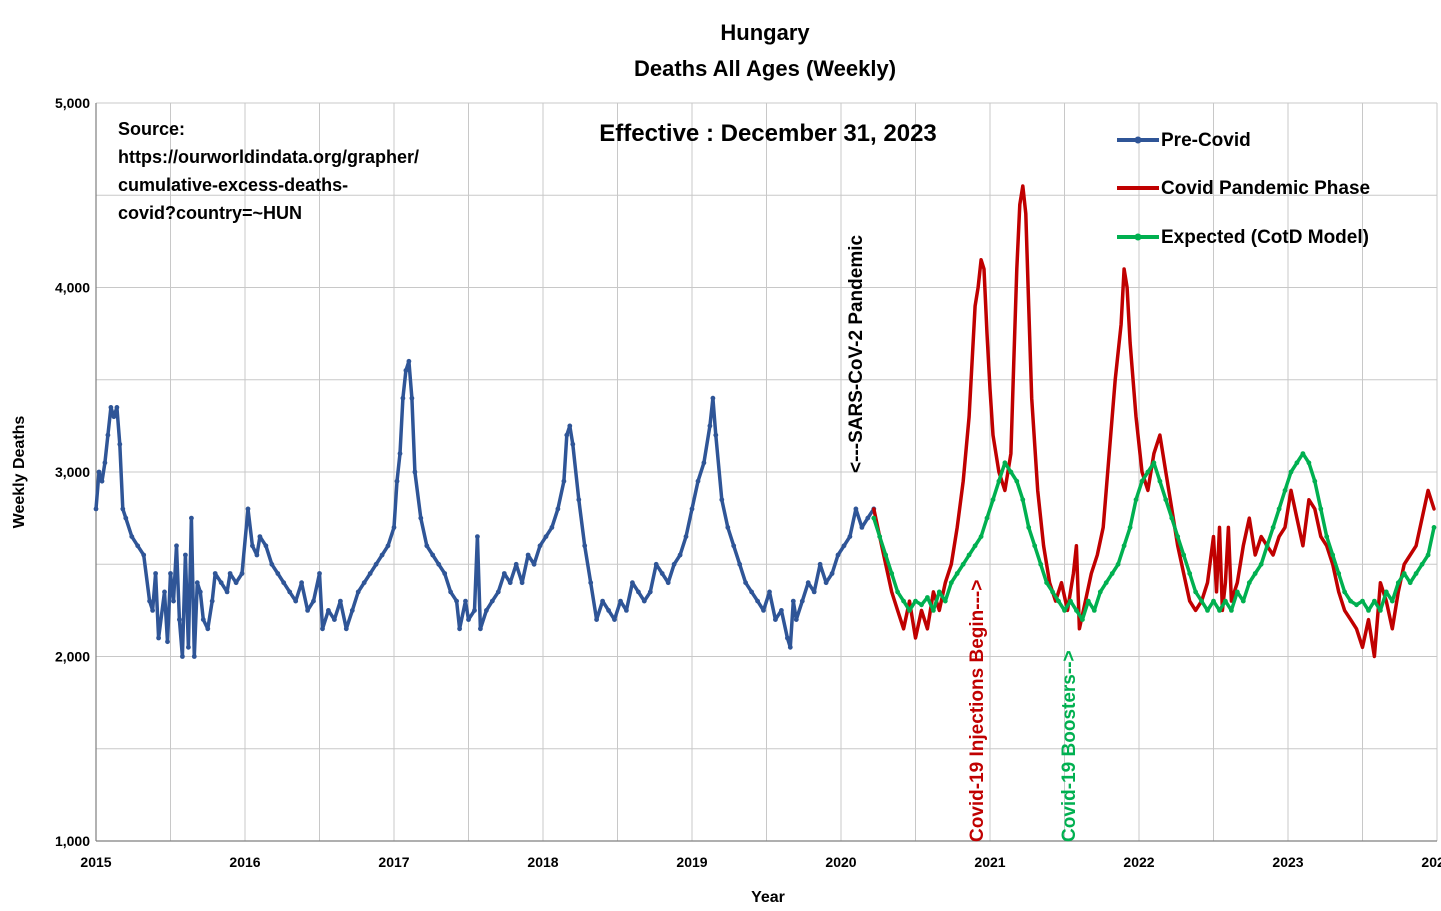  Describe the element at coordinates (760, 862) in the screenshot. I see `x-tick-labels: 2015 2016 2017 2018 2019 2020 2021 2022 2023 2024` at that location.